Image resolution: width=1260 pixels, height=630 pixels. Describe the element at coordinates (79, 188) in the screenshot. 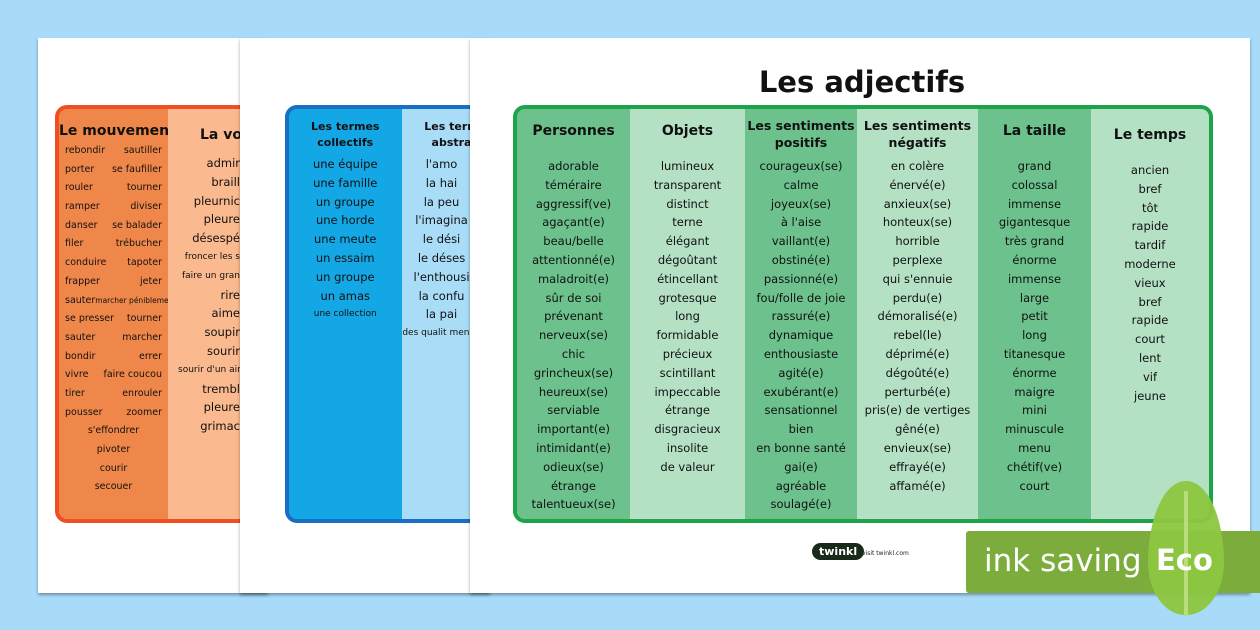

I see `word: rouler` at that location.